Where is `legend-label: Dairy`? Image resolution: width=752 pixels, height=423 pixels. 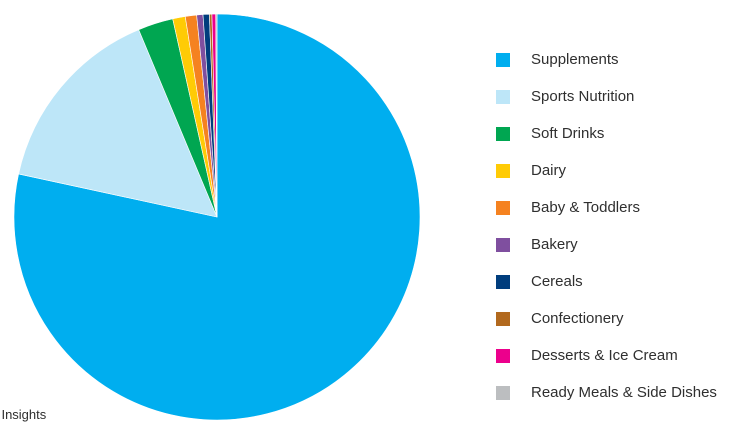 legend-label: Dairy is located at coordinates (549, 170).